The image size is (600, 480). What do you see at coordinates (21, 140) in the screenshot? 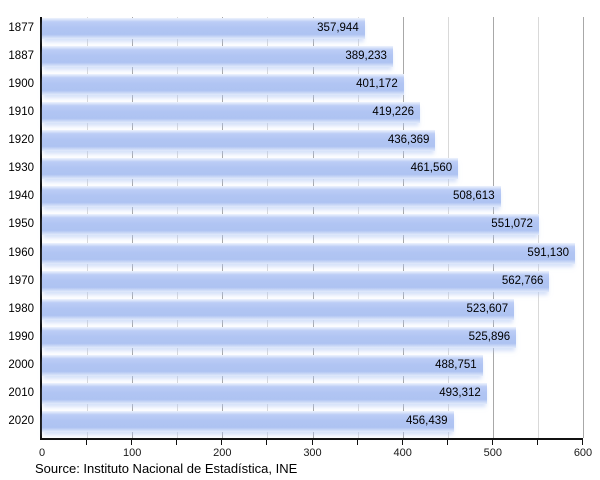
I see `y-axis-label: 1920` at bounding box center [21, 140].